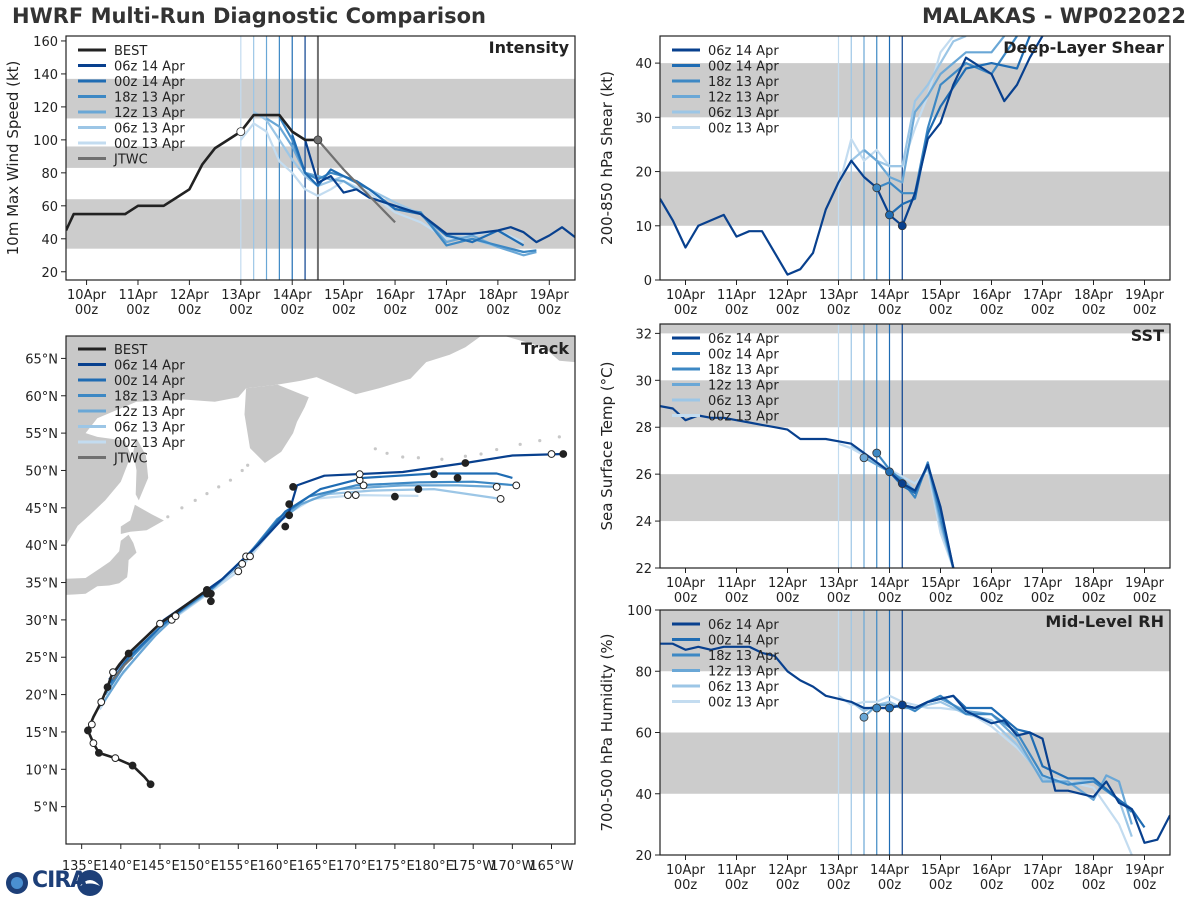 This screenshot has width=1200, height=900. I want to click on intensity-xtick-label: 18Apr, so click(498, 295).